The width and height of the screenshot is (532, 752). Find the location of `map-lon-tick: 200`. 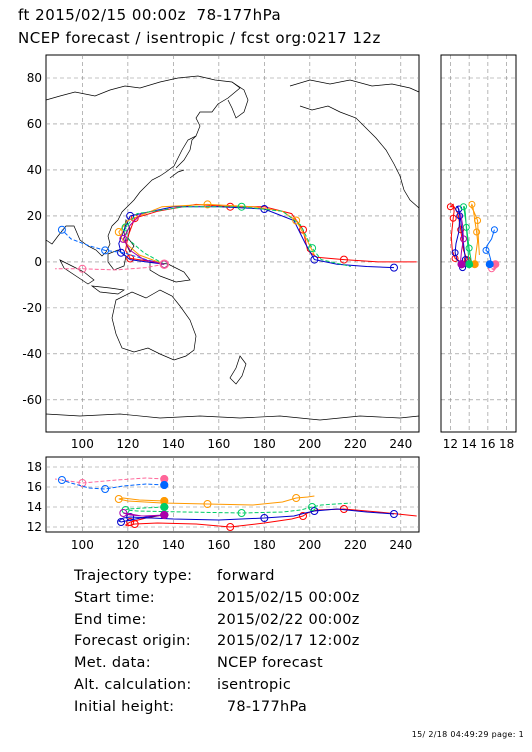

map-lon-tick: 200 is located at coordinates (309, 444).